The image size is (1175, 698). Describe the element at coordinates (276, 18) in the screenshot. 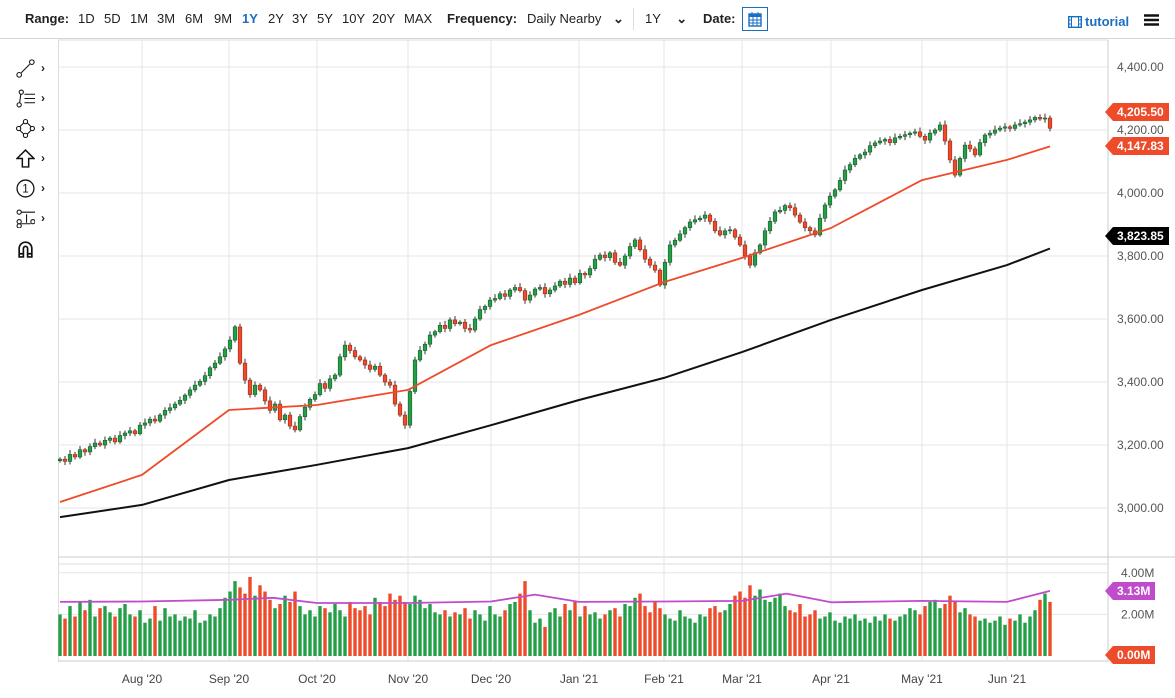

I see `range-2y: 2Y` at that location.